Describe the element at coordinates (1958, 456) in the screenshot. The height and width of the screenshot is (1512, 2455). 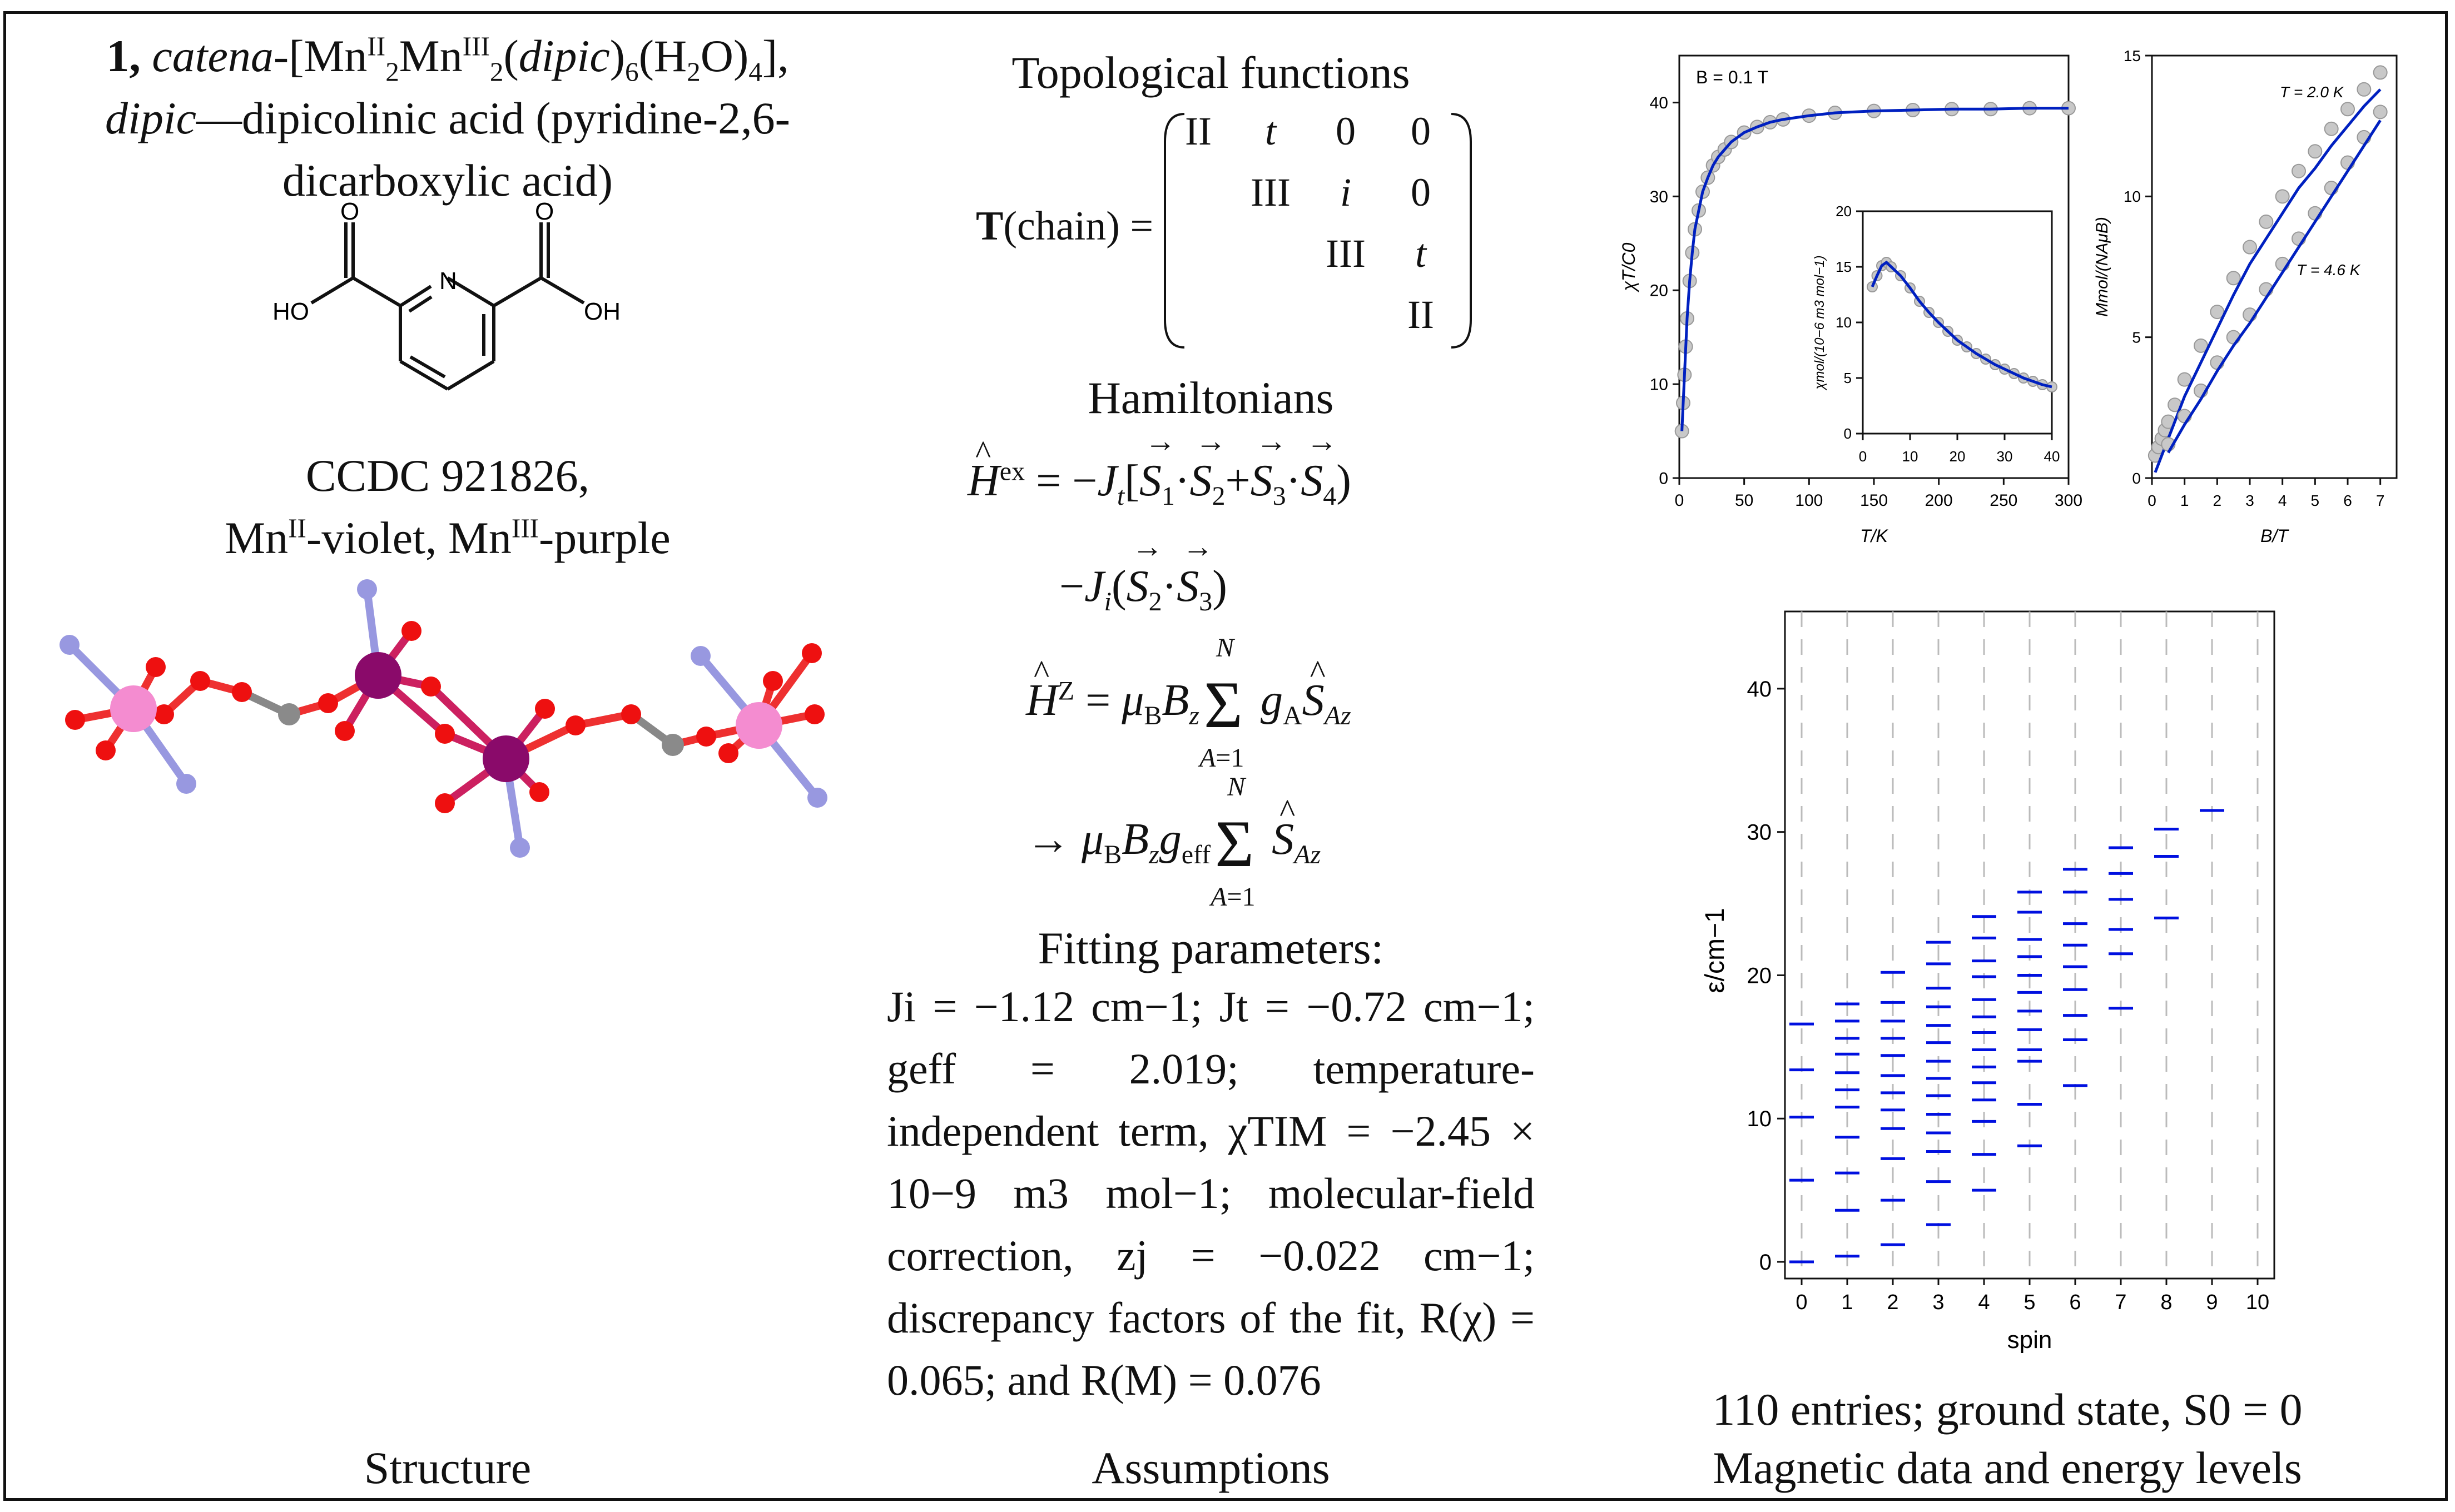
I see `x-tick-label: 20` at that location.